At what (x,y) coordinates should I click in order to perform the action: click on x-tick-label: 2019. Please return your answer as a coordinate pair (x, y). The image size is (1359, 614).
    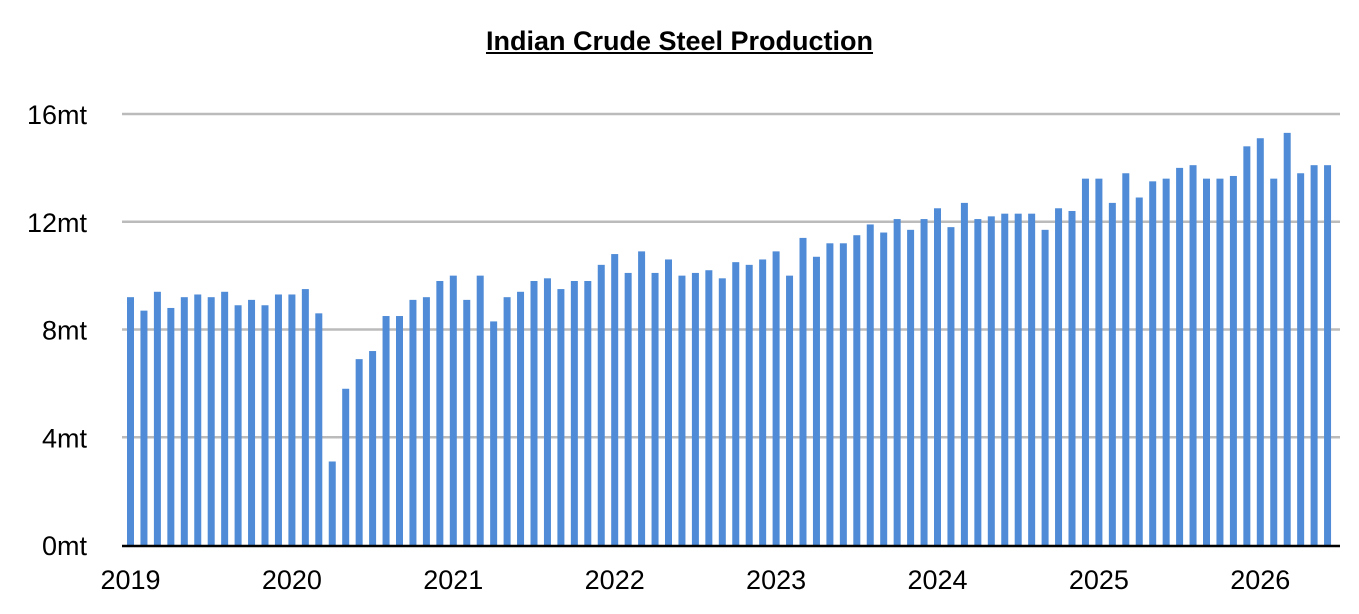
    Looking at the image, I should click on (130, 580).